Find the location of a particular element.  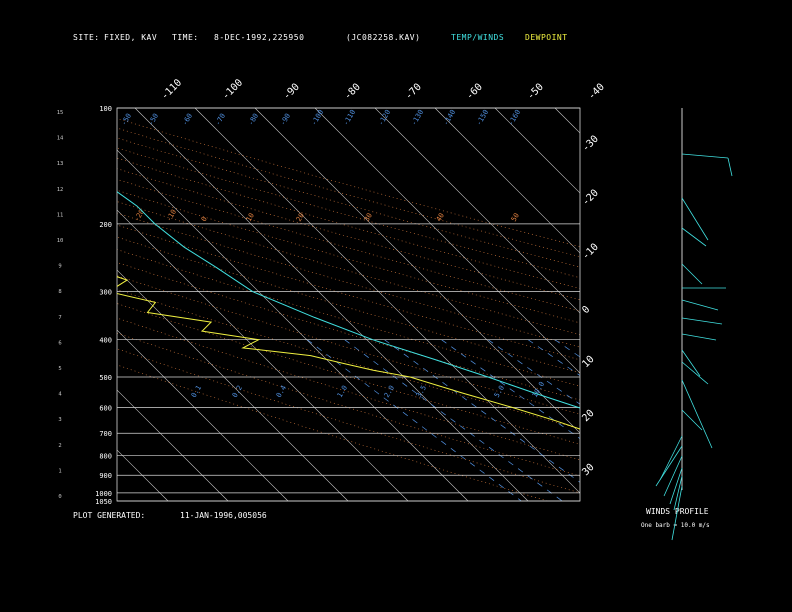

pressure-tick-label: 300 is located at coordinates (105, 293).